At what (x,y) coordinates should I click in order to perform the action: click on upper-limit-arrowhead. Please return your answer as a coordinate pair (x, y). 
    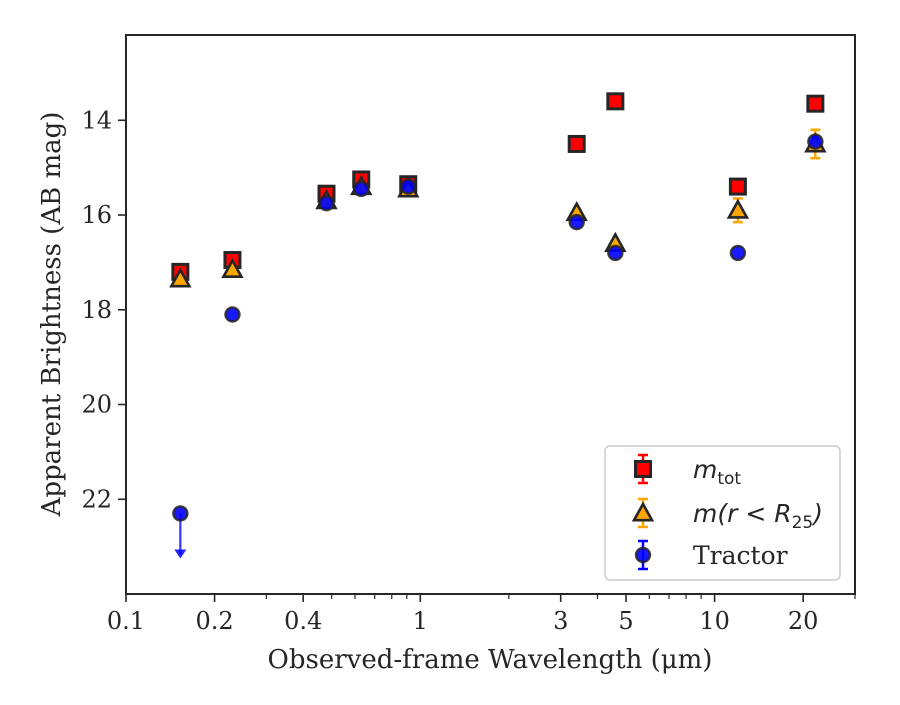
    Looking at the image, I should click on (180, 554).